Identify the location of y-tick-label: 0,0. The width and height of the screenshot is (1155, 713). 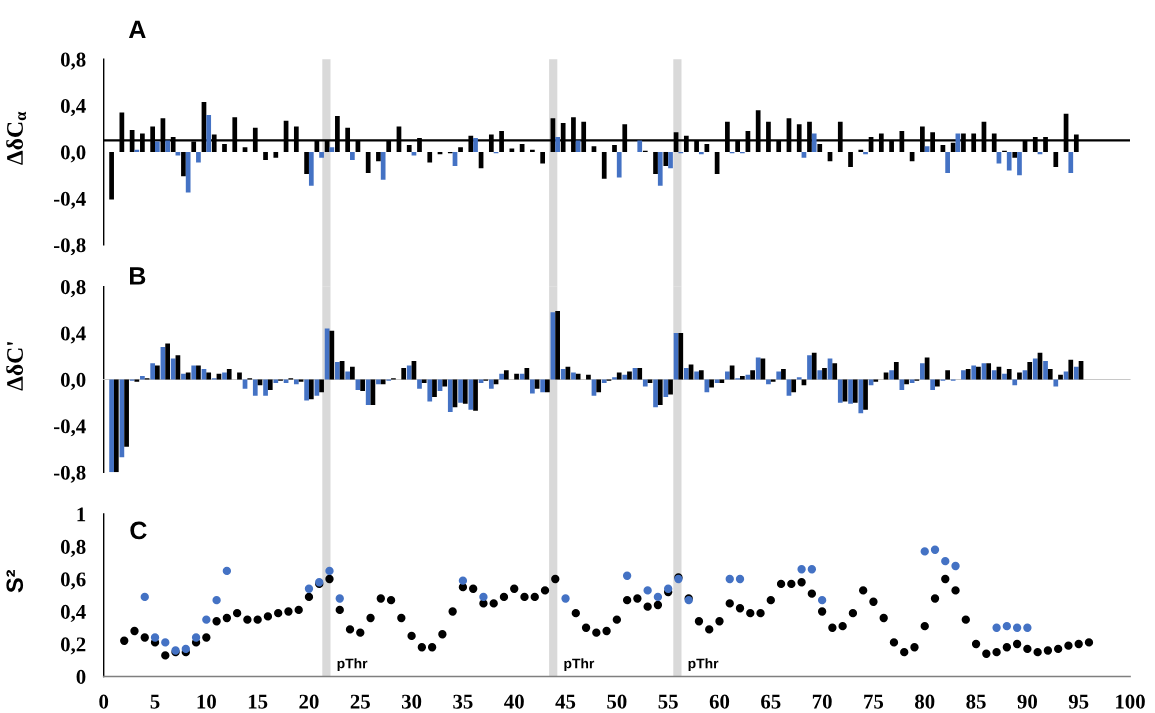
(73, 381).